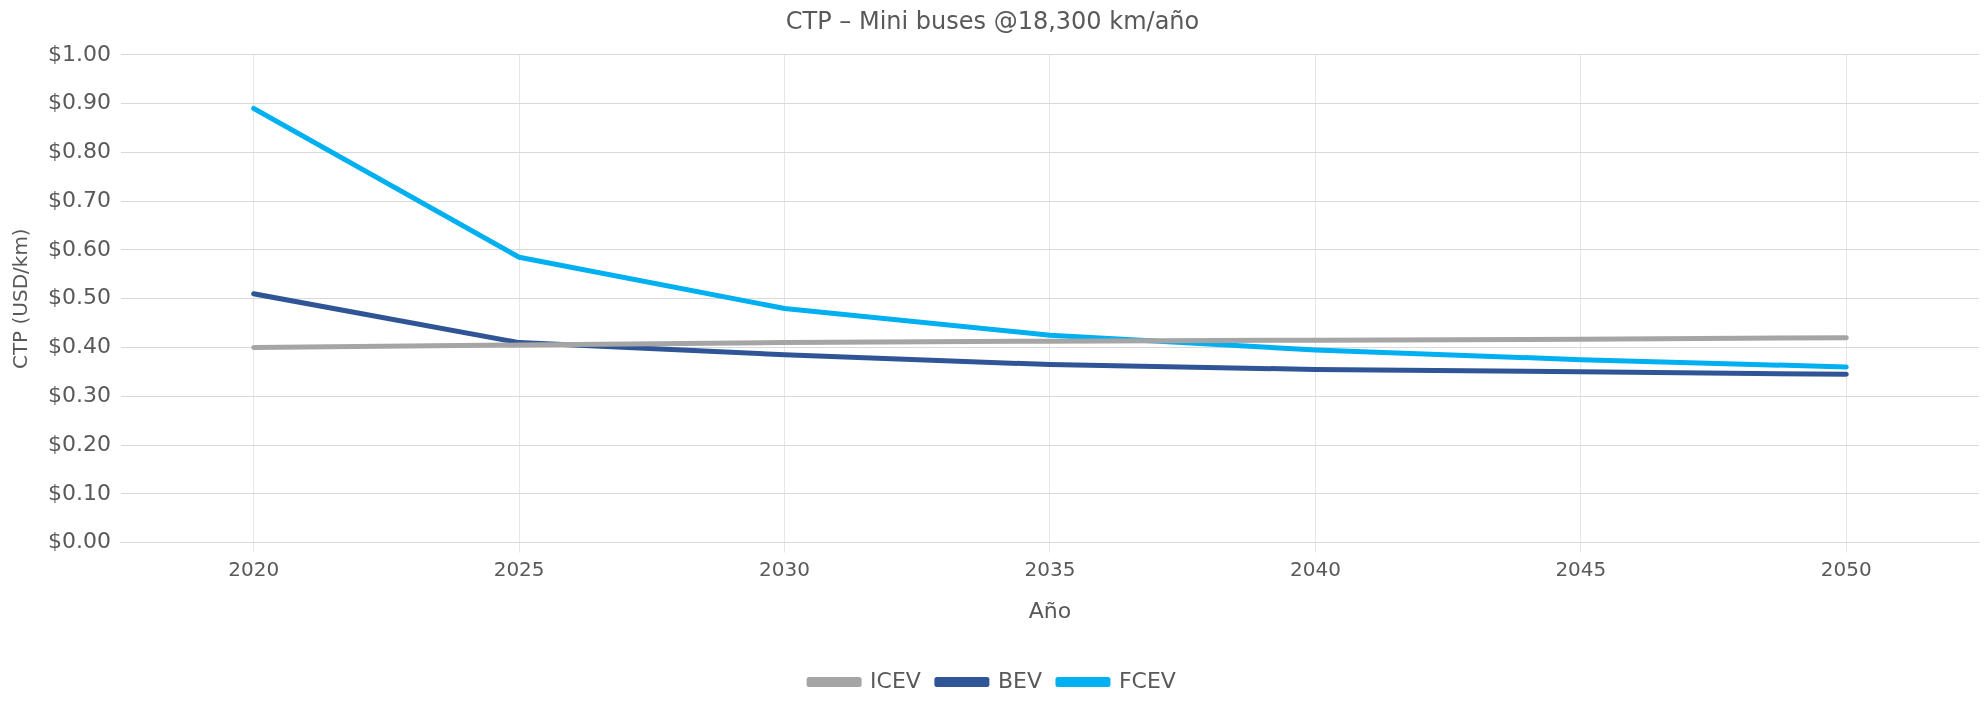  What do you see at coordinates (895, 680) in the screenshot?
I see `legend-label: ICEV` at bounding box center [895, 680].